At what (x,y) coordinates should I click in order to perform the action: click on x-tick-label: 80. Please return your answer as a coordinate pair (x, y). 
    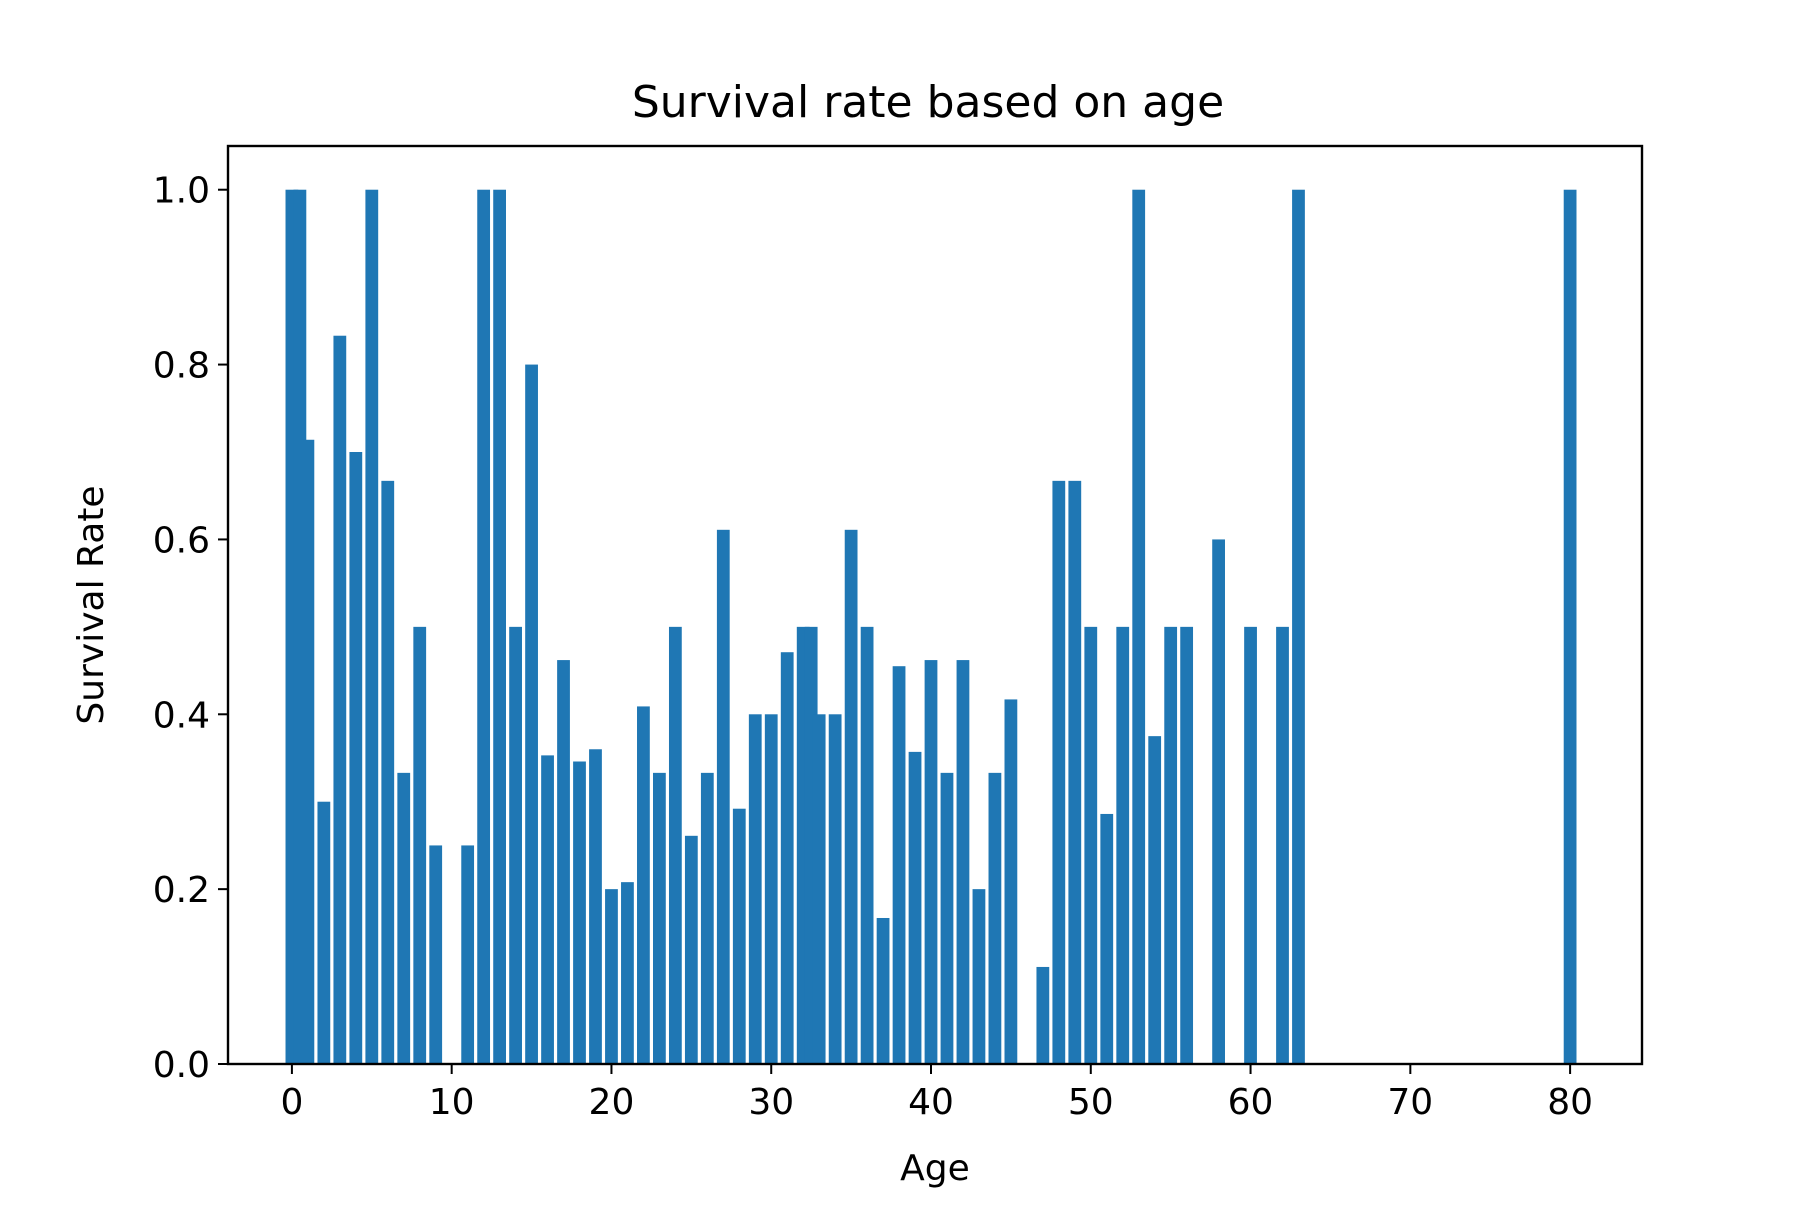
    Looking at the image, I should click on (1570, 1102).